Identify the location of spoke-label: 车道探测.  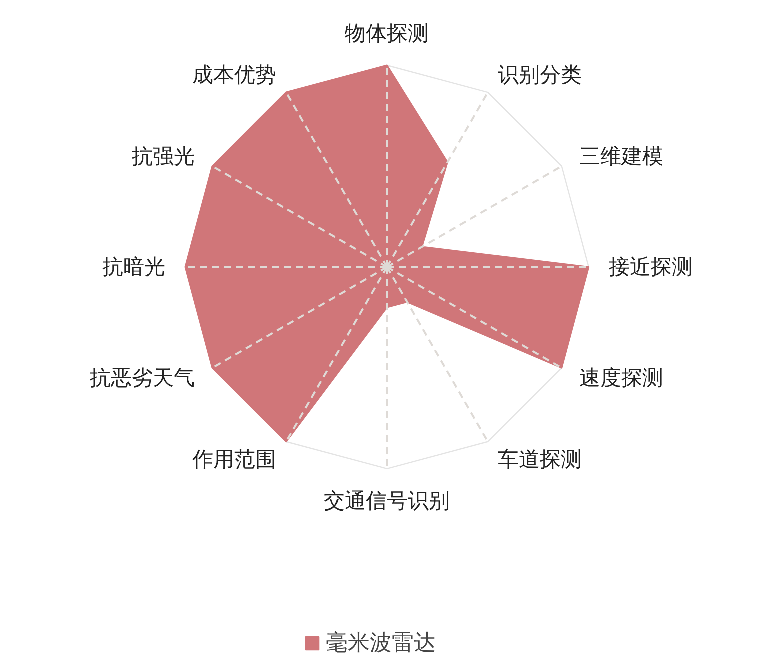
(540, 459).